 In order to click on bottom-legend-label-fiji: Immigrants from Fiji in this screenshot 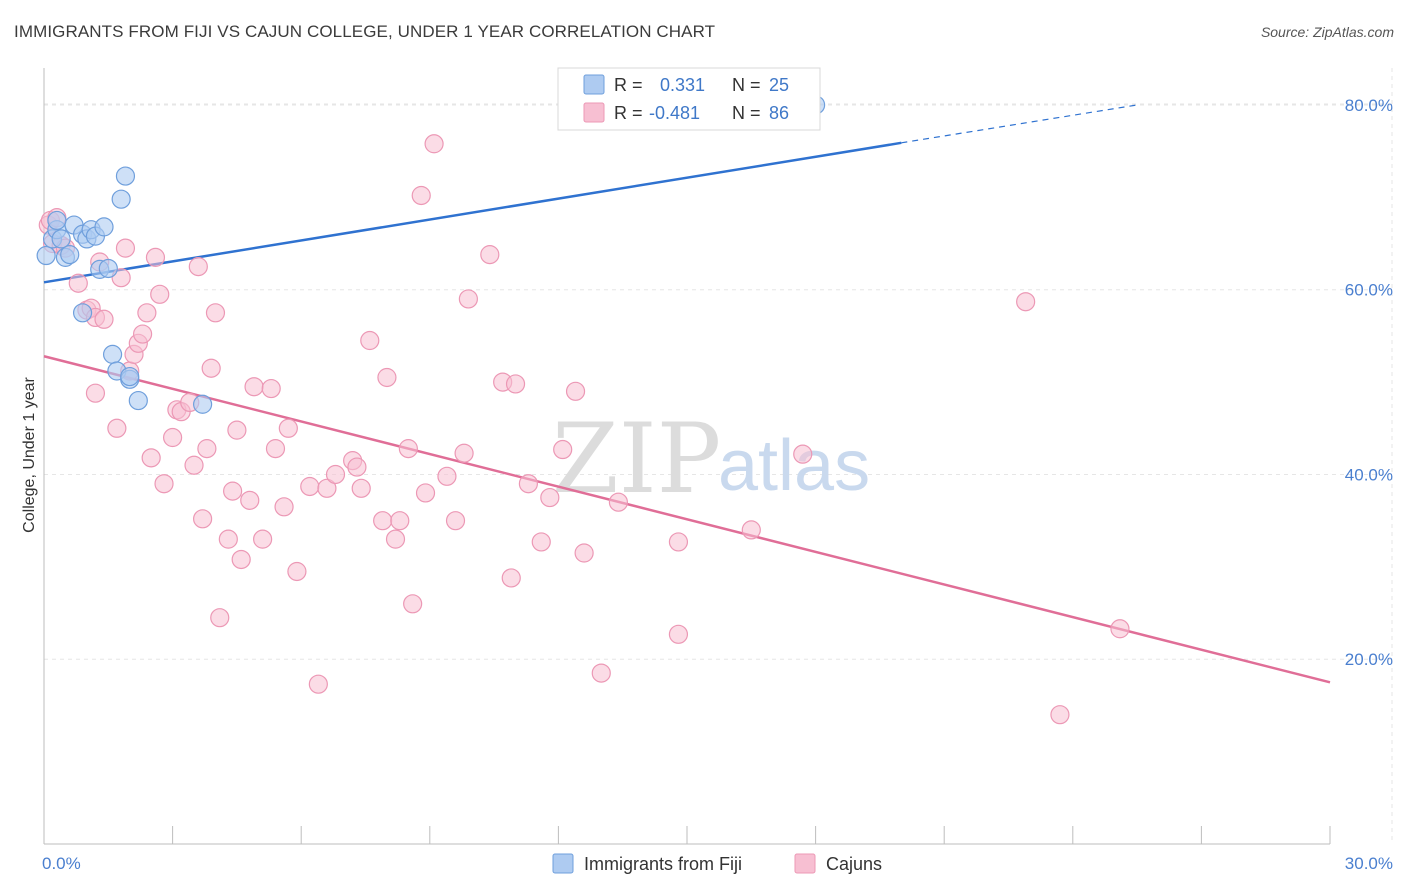, I will do `click(663, 864)`.